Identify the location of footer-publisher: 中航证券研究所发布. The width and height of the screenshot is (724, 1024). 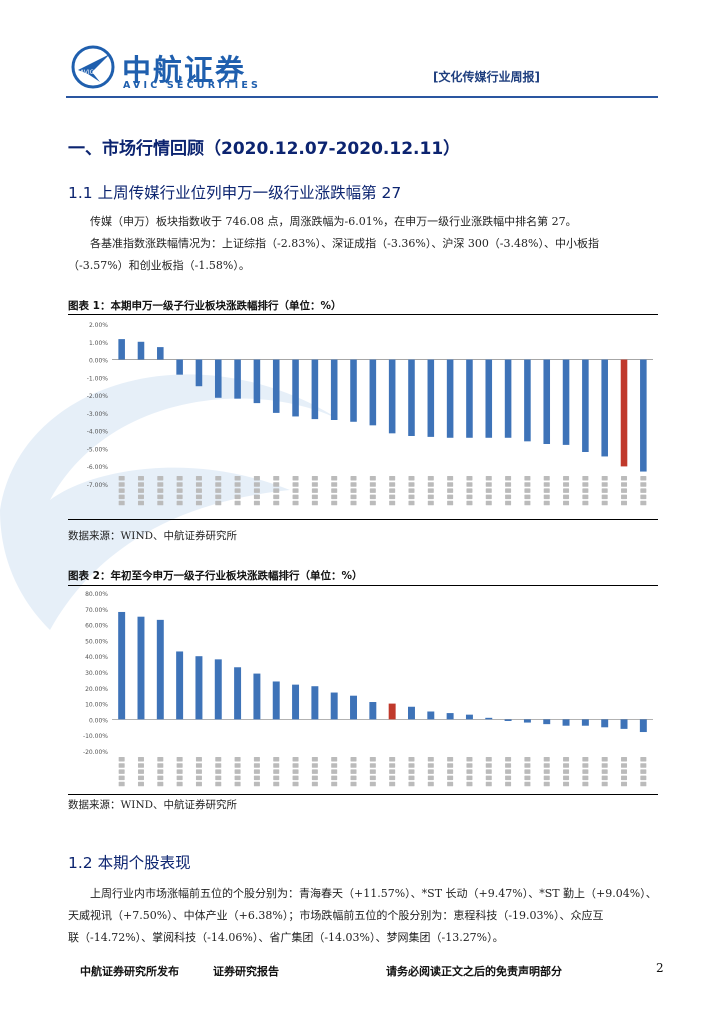
(129, 971).